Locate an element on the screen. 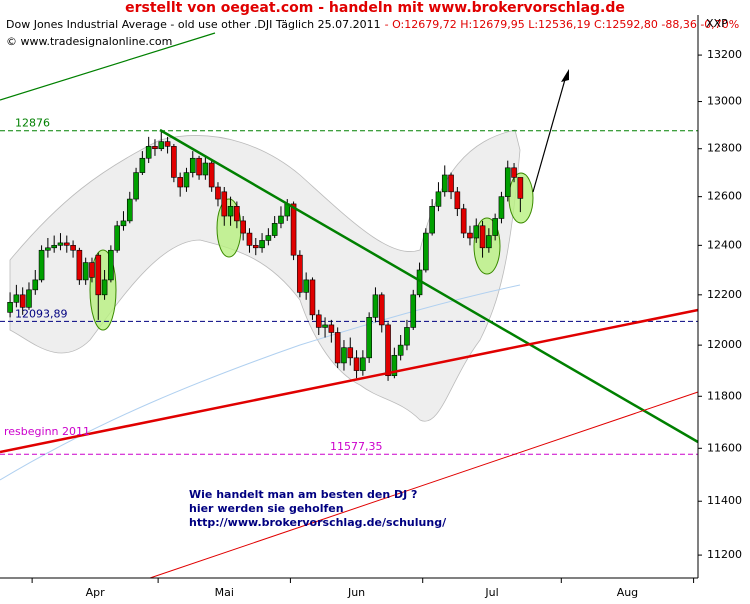  y-tick-label: 12400 is located at coordinates (724, 244).